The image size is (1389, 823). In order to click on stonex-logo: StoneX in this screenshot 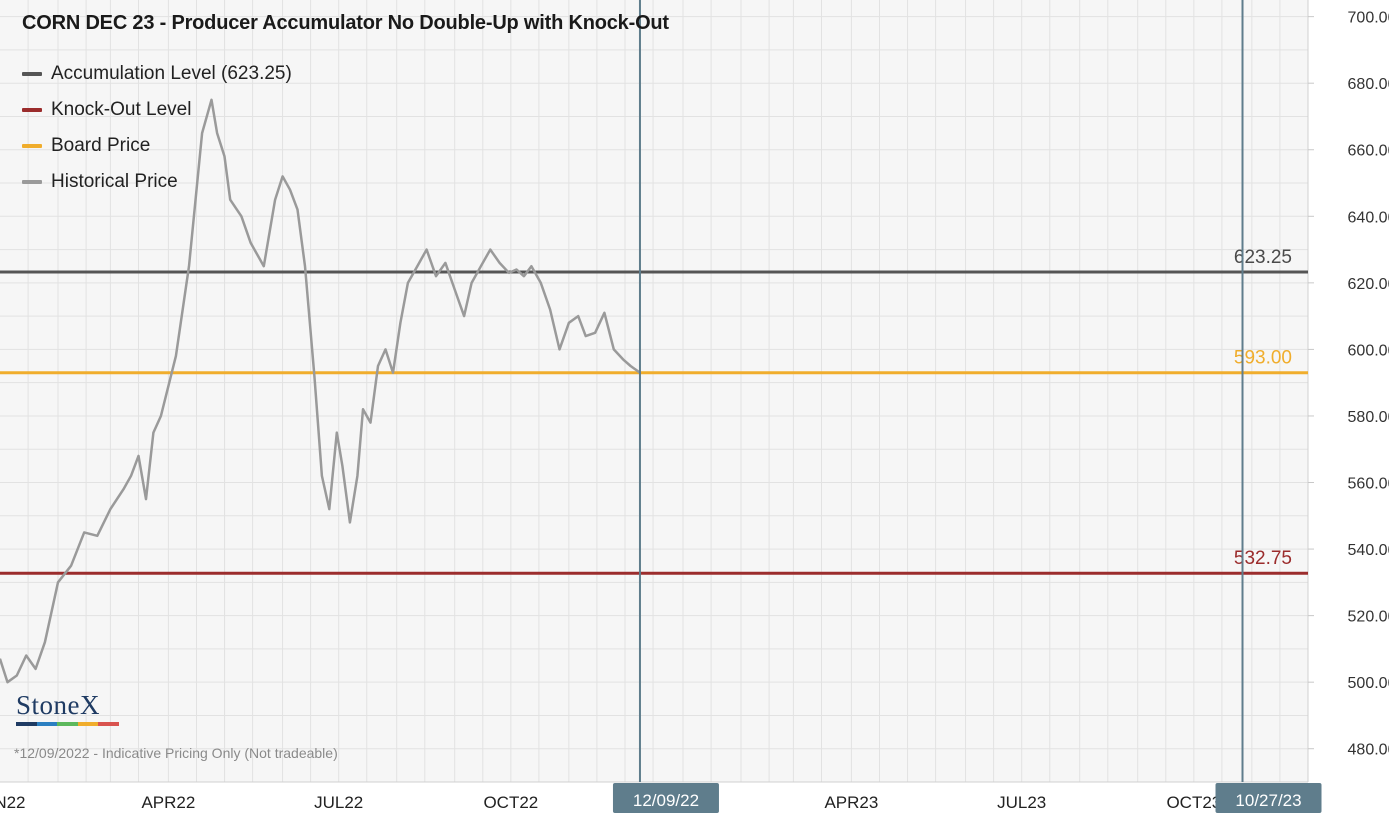, I will do `click(67, 708)`.